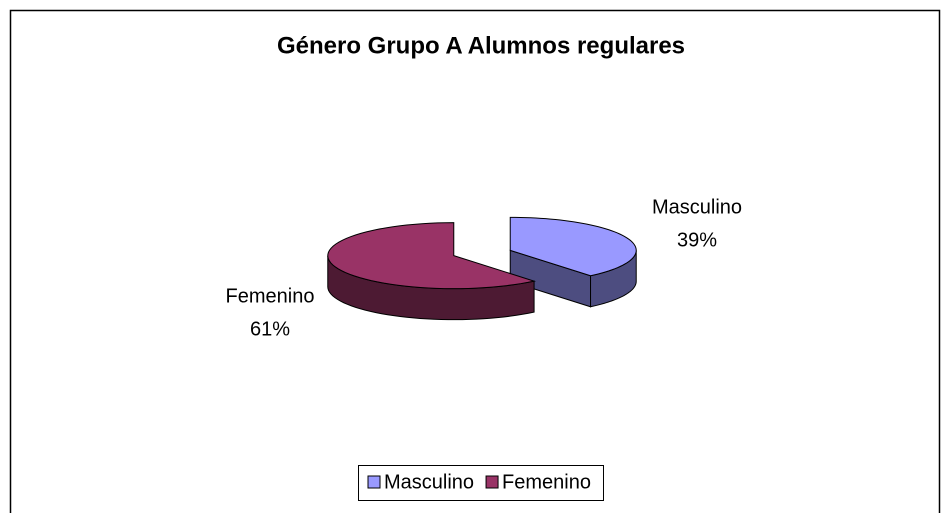 Image resolution: width=947 pixels, height=513 pixels. What do you see at coordinates (697, 207) in the screenshot?
I see `data-label-name: Masculino` at bounding box center [697, 207].